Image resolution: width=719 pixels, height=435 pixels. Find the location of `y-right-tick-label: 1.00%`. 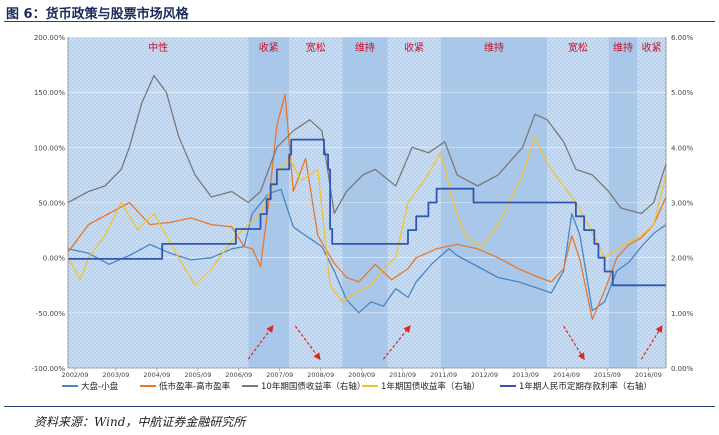

y-right-tick-label: 1.00% is located at coordinates (682, 314).